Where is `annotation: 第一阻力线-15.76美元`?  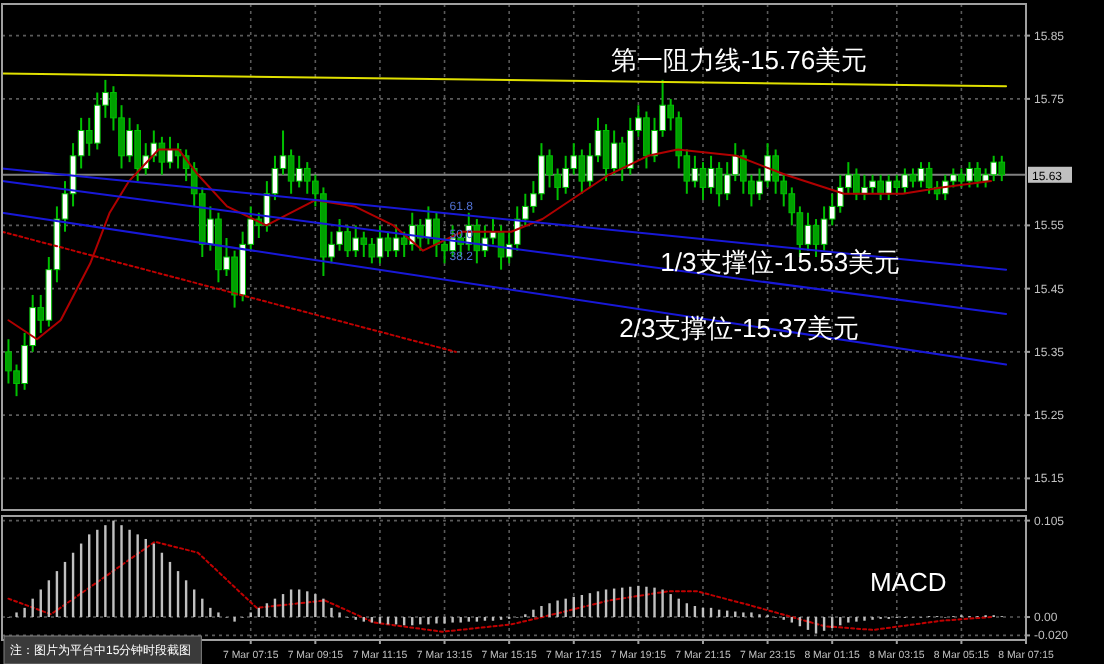 annotation: 第一阻力线-15.76美元 is located at coordinates (739, 60).